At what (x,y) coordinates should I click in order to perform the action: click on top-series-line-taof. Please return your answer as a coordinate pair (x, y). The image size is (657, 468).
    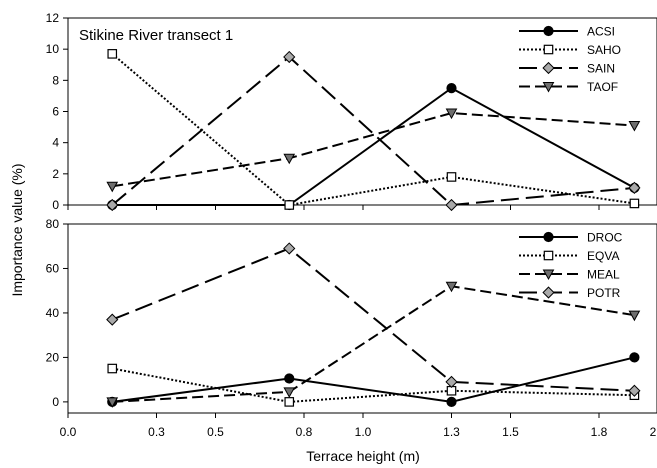
    Looking at the image, I should click on (373, 150).